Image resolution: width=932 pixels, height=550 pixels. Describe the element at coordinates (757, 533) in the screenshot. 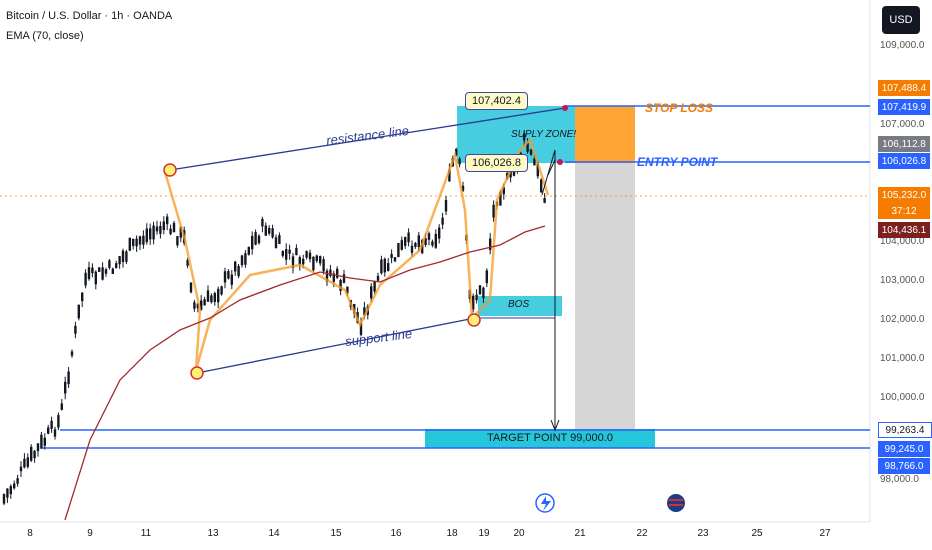

I see `x-tick: 25` at that location.